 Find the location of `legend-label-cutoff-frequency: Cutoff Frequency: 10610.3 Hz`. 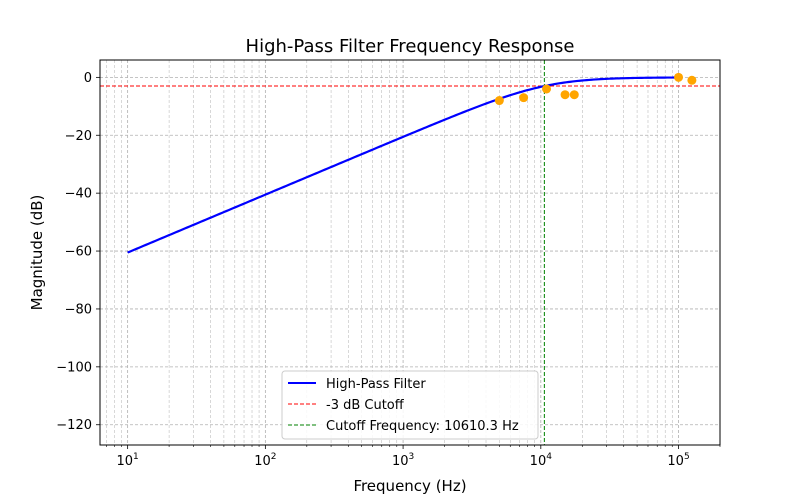

legend-label-cutoff-frequency: Cutoff Frequency: 10610.3 Hz is located at coordinates (422, 426).